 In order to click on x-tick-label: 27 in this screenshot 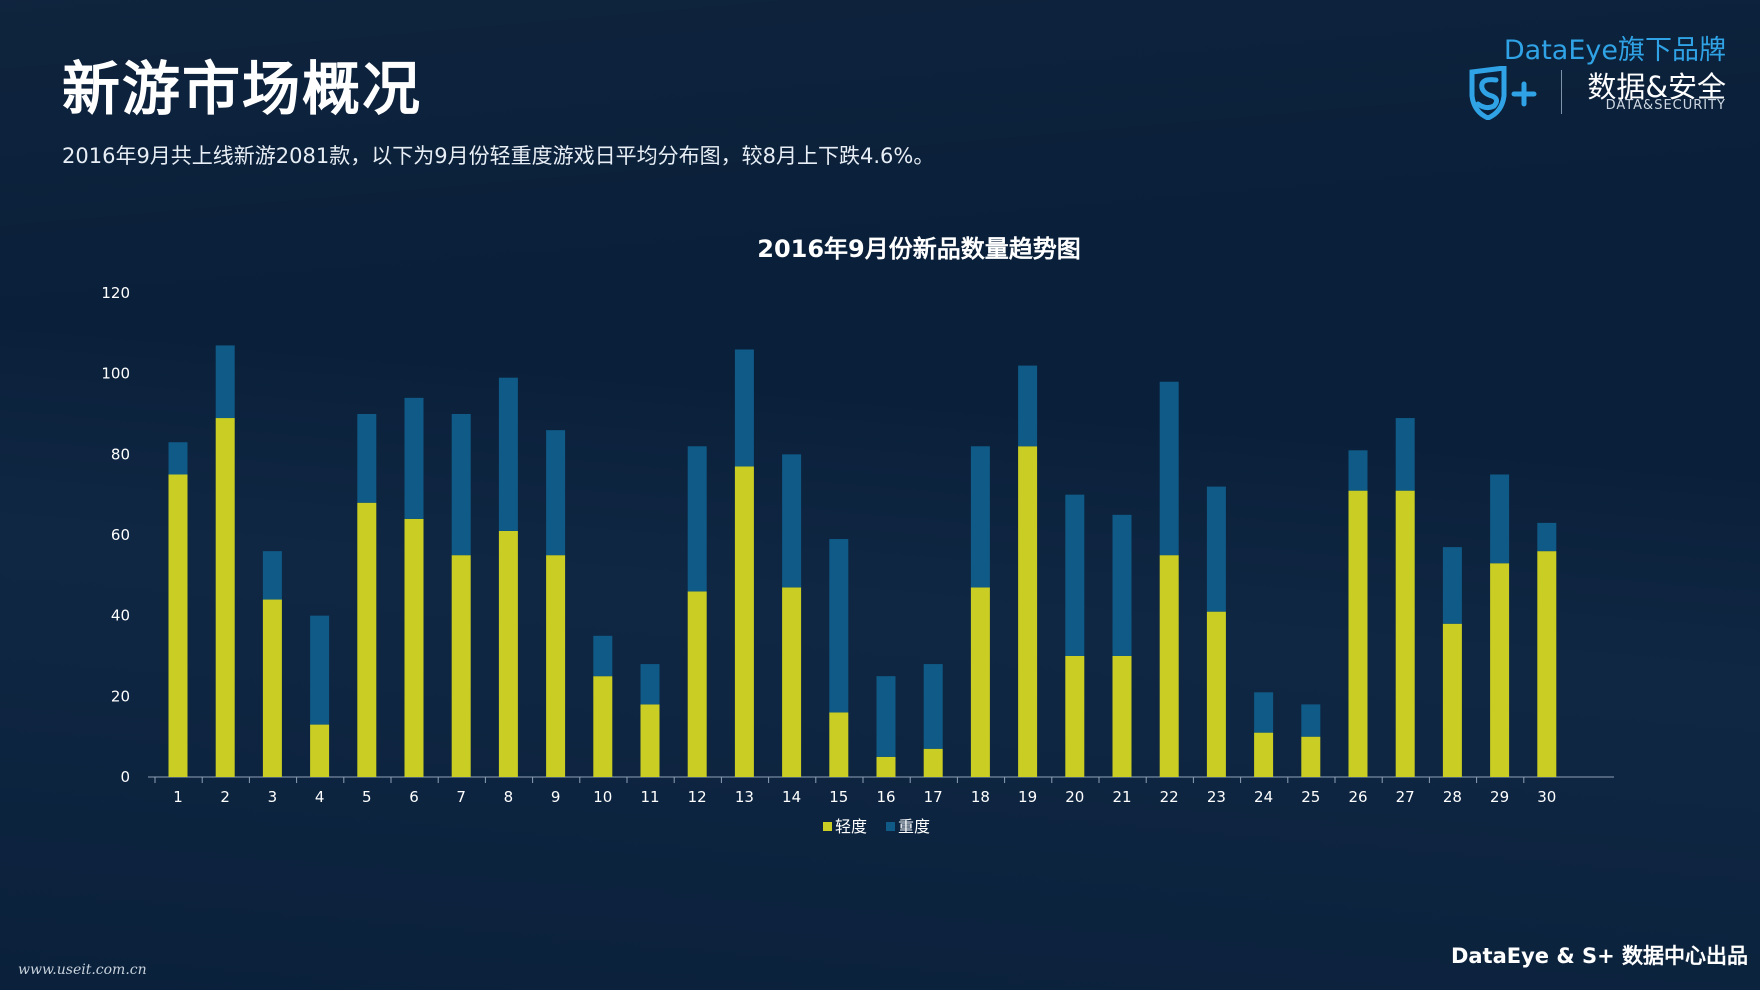, I will do `click(1405, 797)`.